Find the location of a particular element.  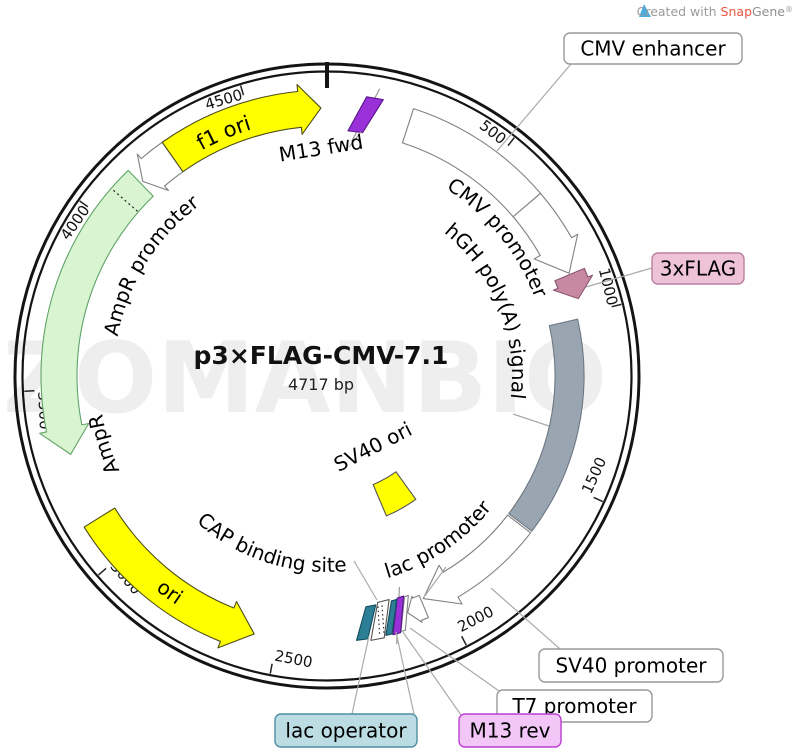

cmv-enhancer-callout: CMV enhancer is located at coordinates (653, 48).